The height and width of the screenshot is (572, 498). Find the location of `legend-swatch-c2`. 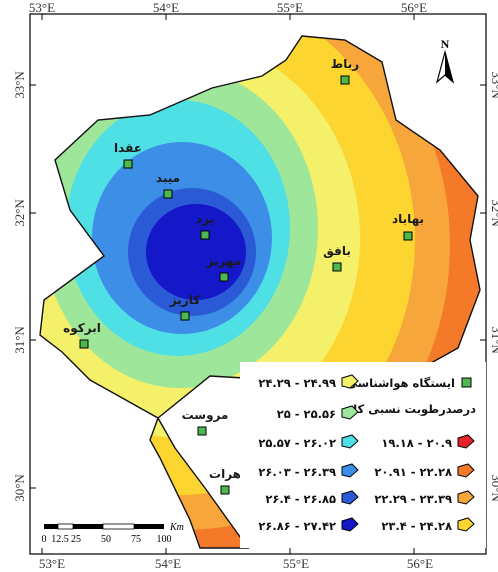

legend-swatch-c2 is located at coordinates (466, 470).